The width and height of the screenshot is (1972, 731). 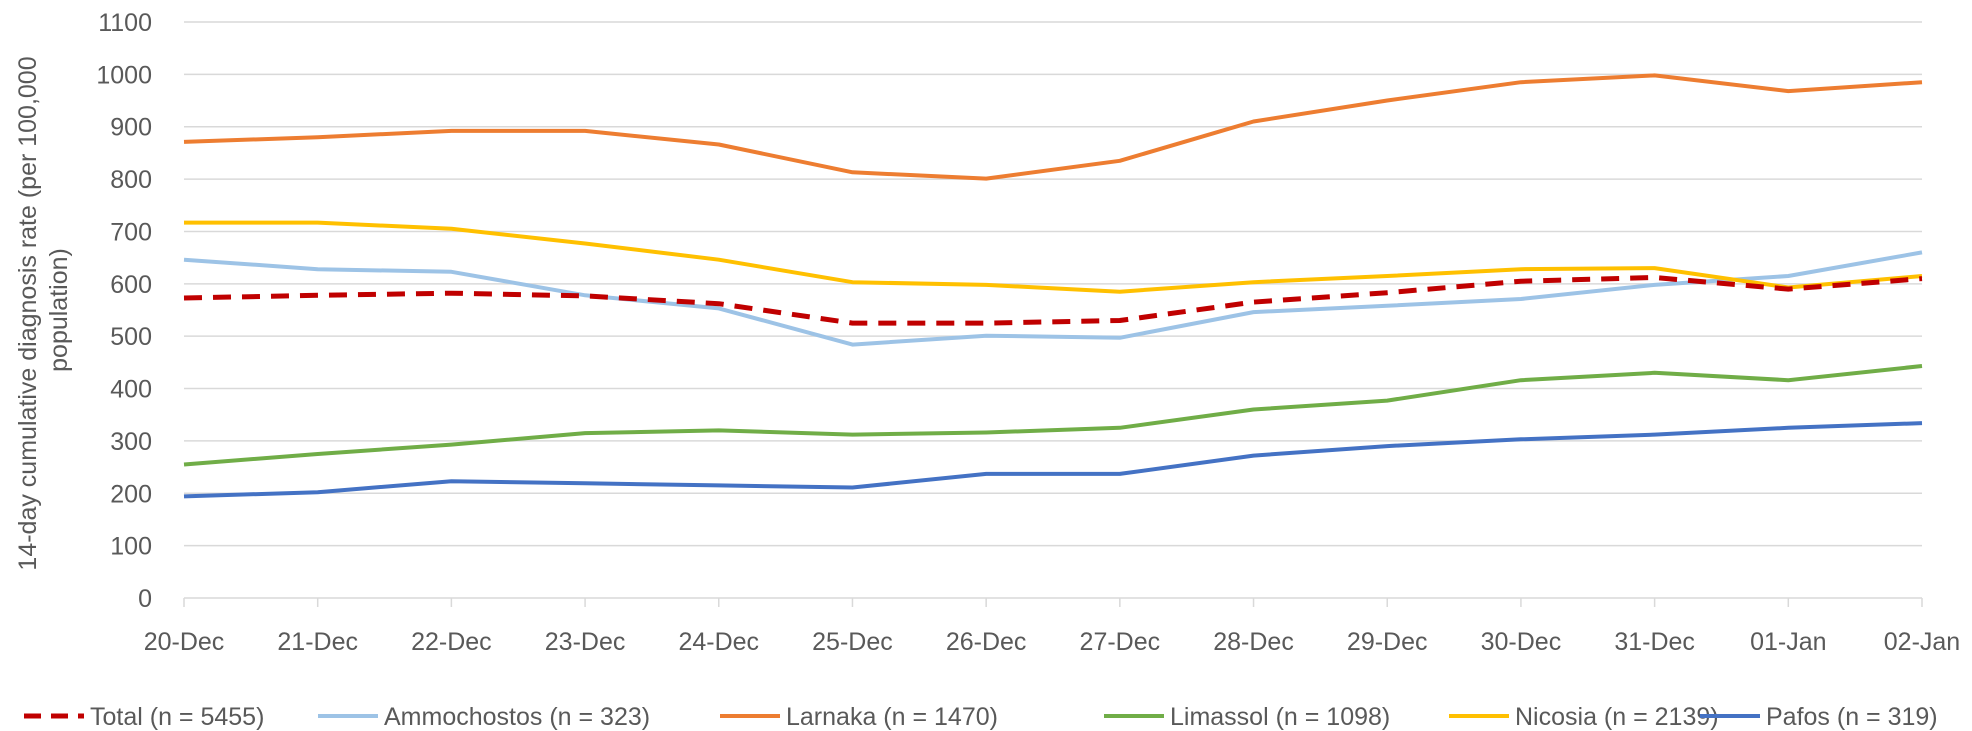 I want to click on series-line-nicosia, so click(x=1053, y=257).